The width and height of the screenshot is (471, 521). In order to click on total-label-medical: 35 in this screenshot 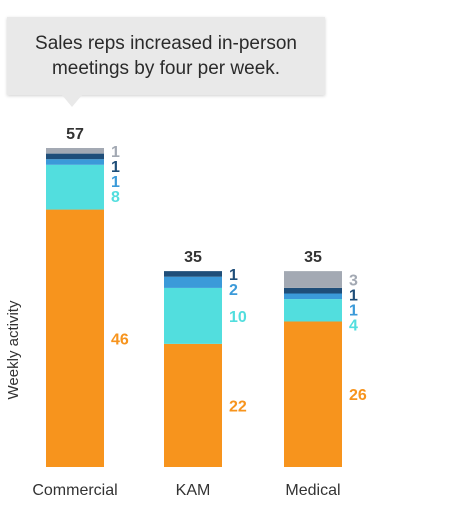, I will do `click(313, 257)`.